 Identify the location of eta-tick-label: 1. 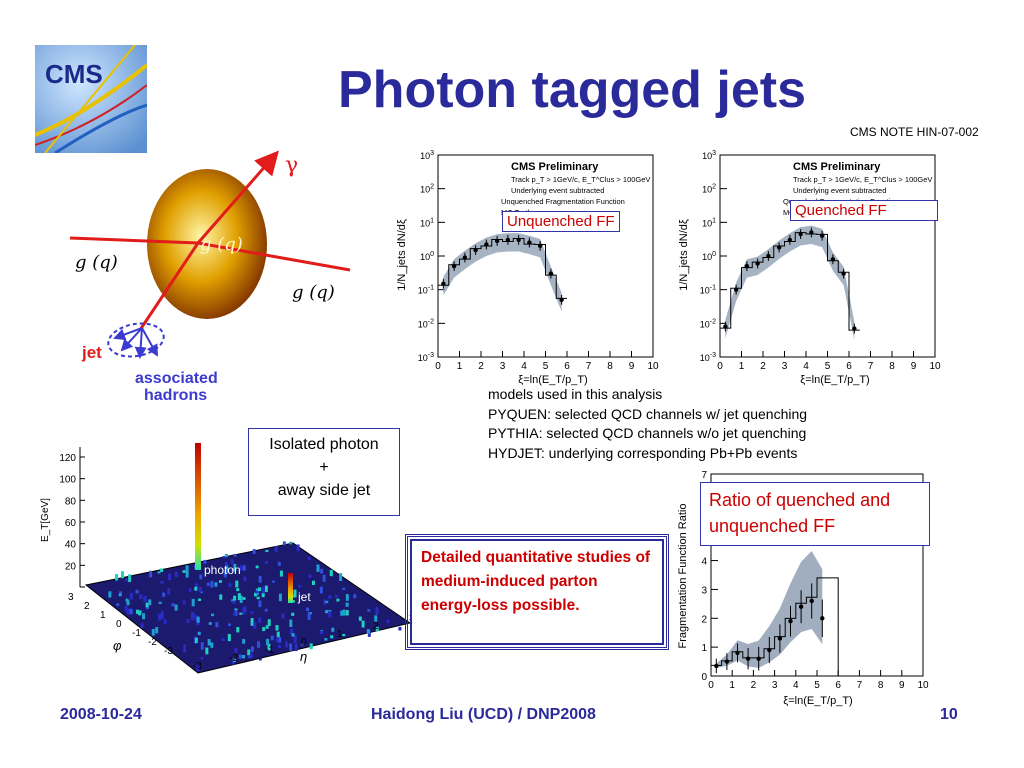
(340, 634).